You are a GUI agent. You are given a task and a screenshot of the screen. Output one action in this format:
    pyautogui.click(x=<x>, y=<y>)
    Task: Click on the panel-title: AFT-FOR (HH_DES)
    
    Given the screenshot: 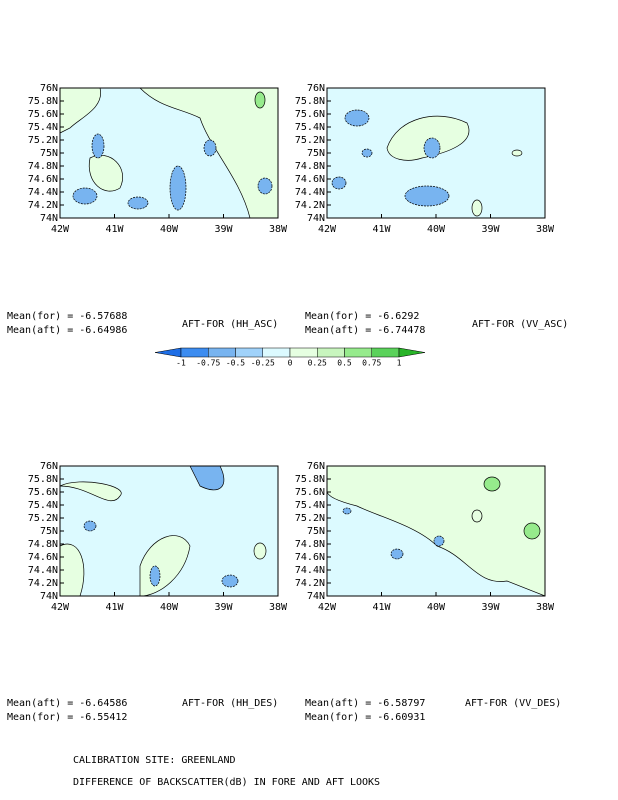 What is the action you would take?
    pyautogui.click(x=230, y=703)
    